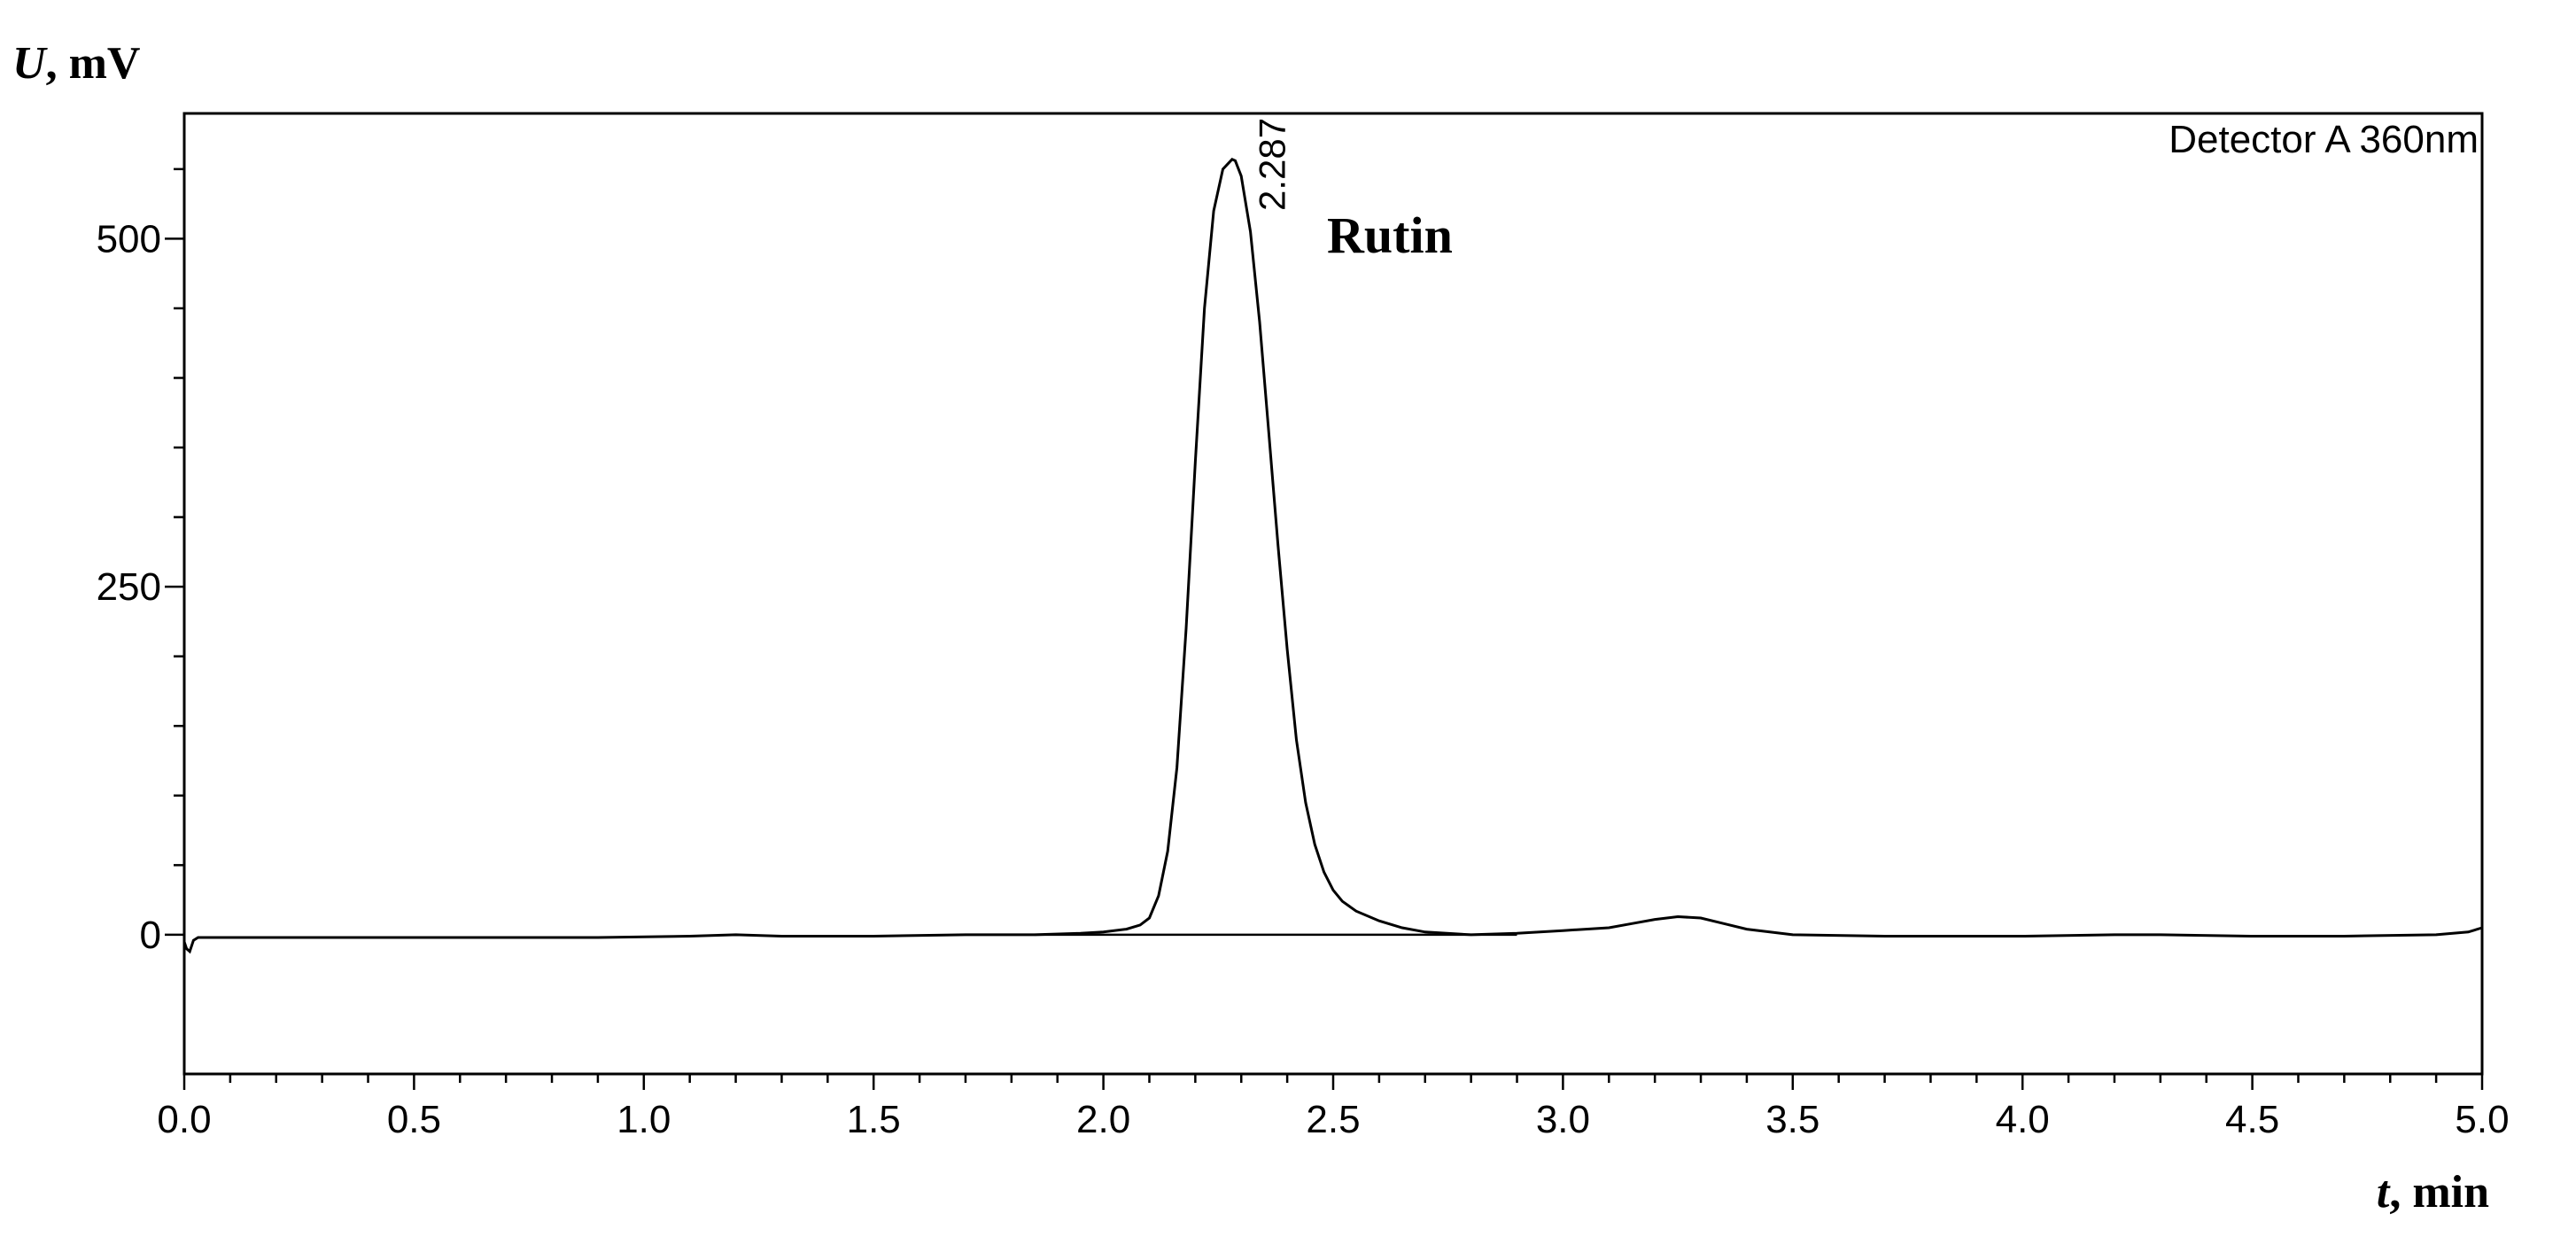  What do you see at coordinates (644, 1119) in the screenshot?
I see `x-tick-label: 1.0` at bounding box center [644, 1119].